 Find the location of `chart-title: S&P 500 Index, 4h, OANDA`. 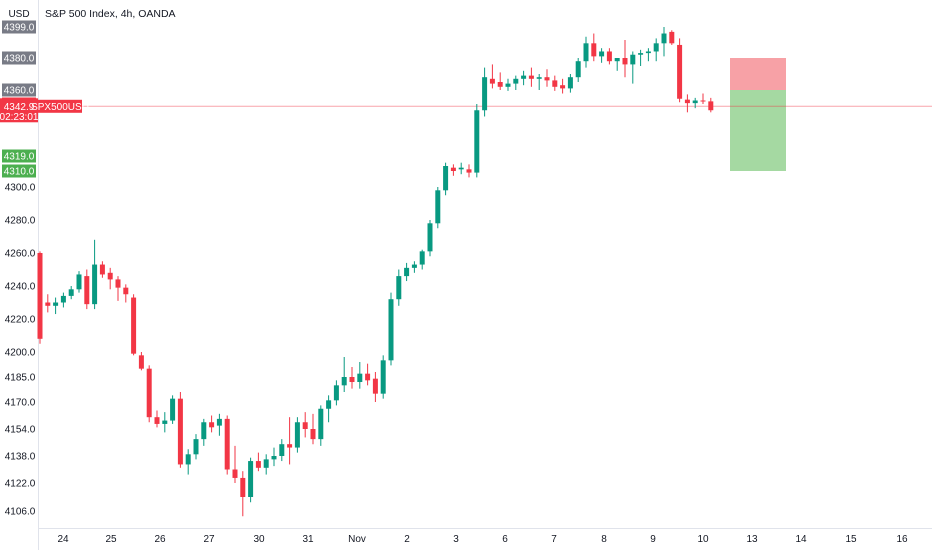

chart-title: S&P 500 Index, 4h, OANDA is located at coordinates (110, 14).